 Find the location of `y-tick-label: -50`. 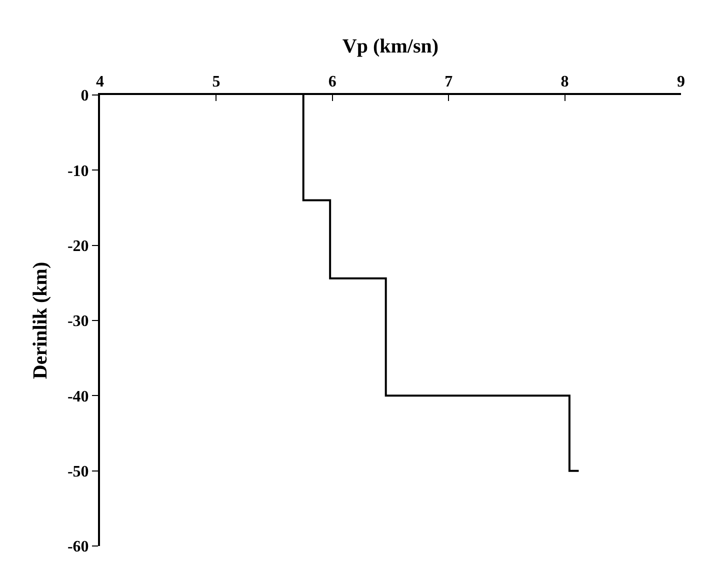

y-tick-label: -50 is located at coordinates (78, 471).